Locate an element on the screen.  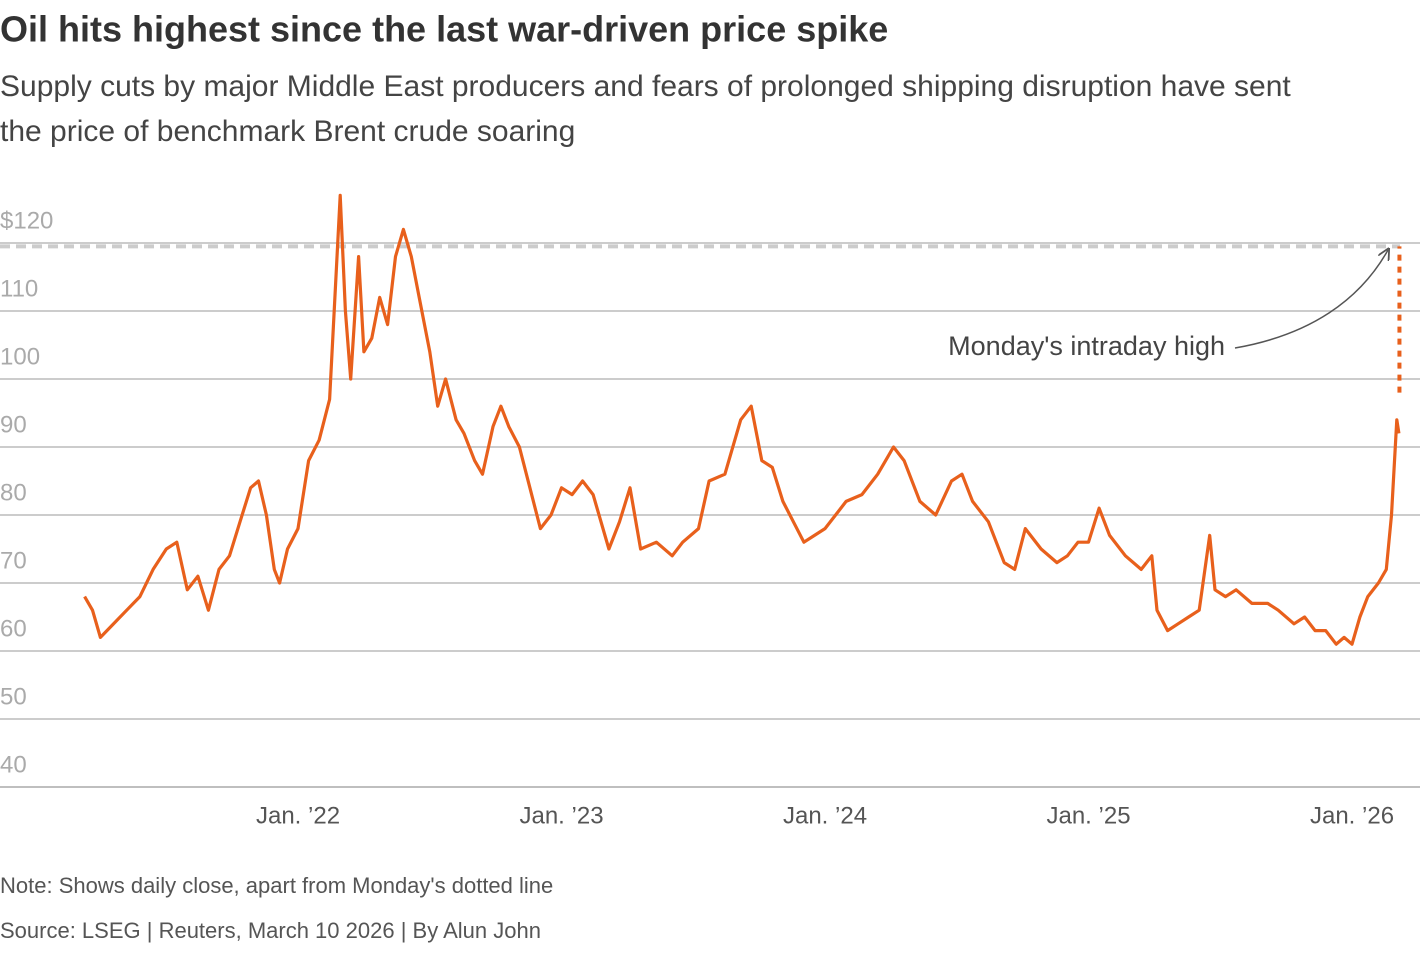
x-tick-label: Jan. ’25 is located at coordinates (1088, 815).